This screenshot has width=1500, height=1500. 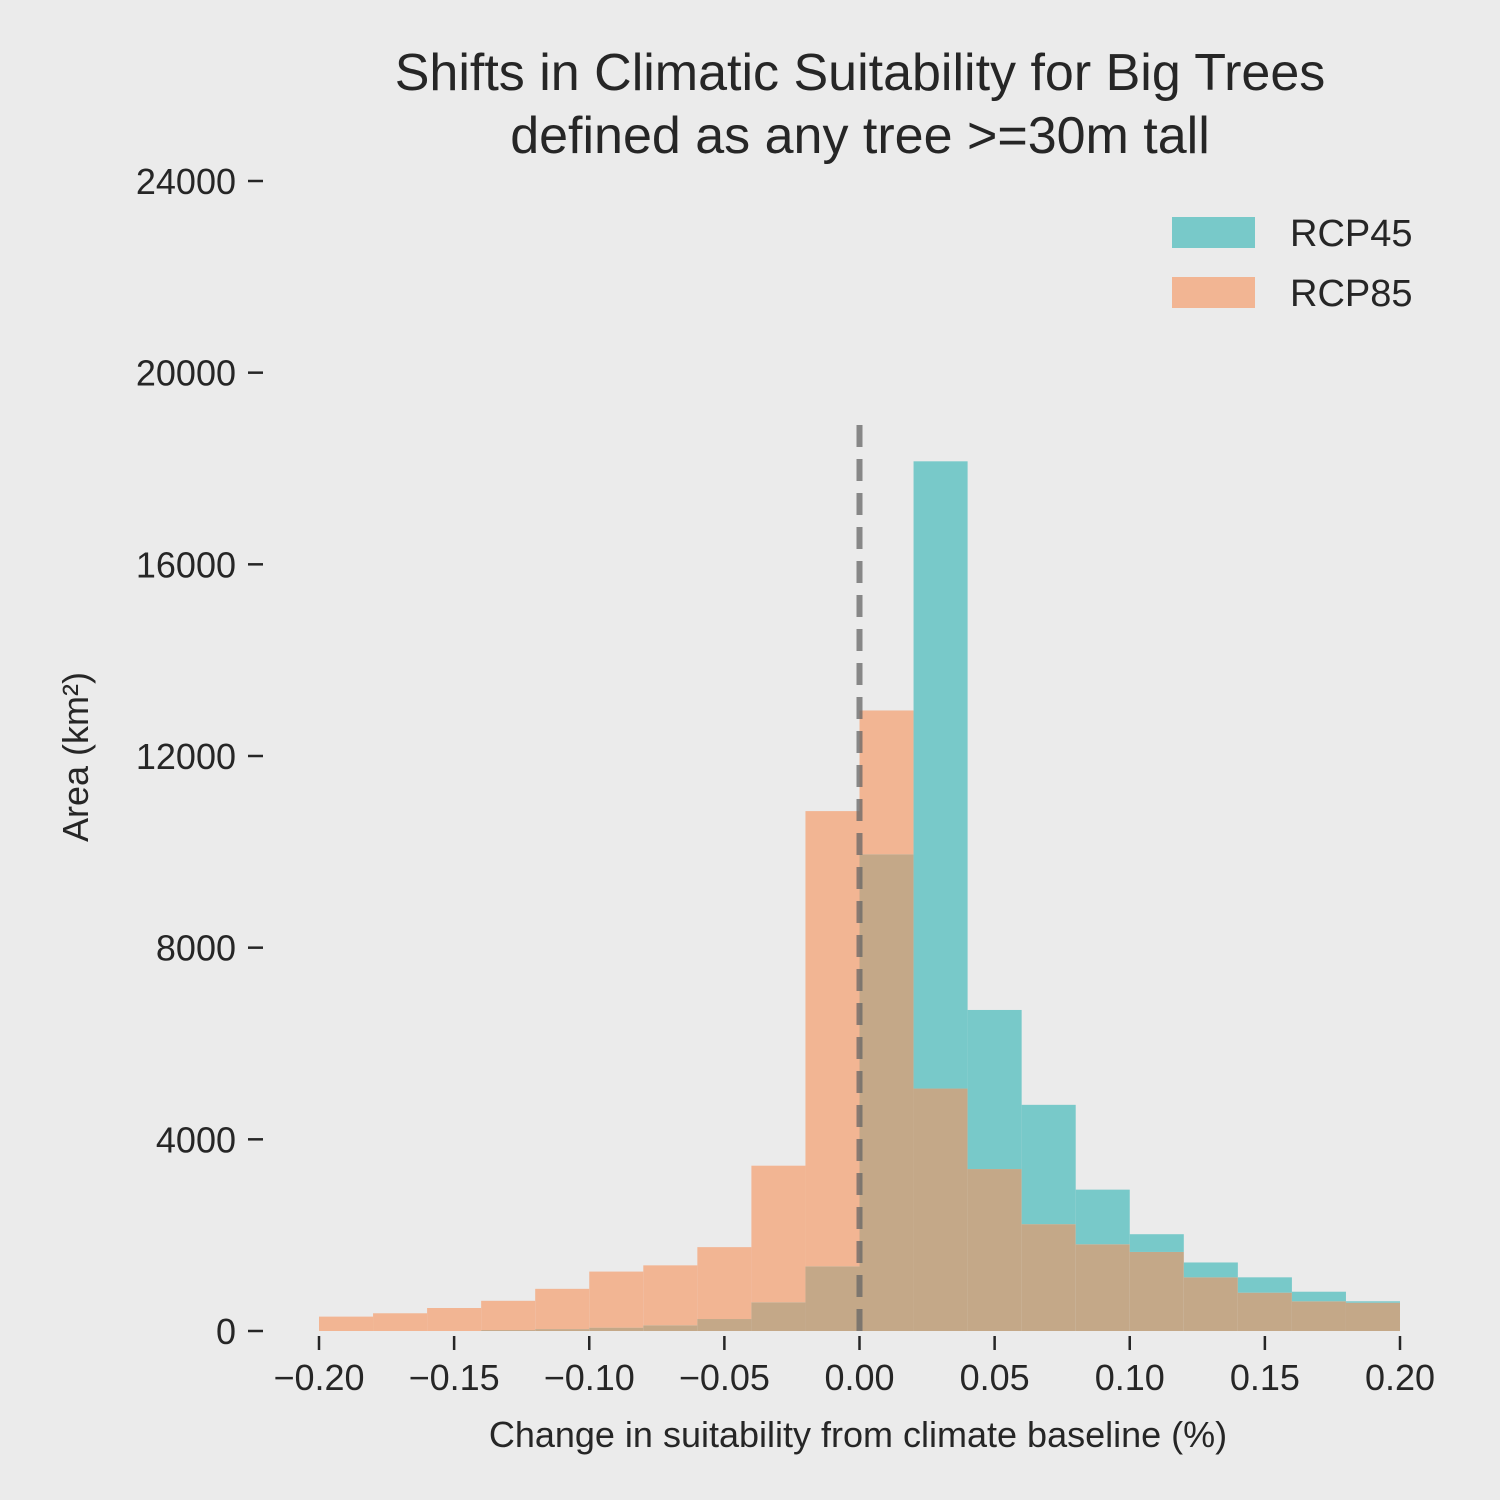 What do you see at coordinates (454, 1377) in the screenshot?
I see `x-tick-label: −0.15` at bounding box center [454, 1377].